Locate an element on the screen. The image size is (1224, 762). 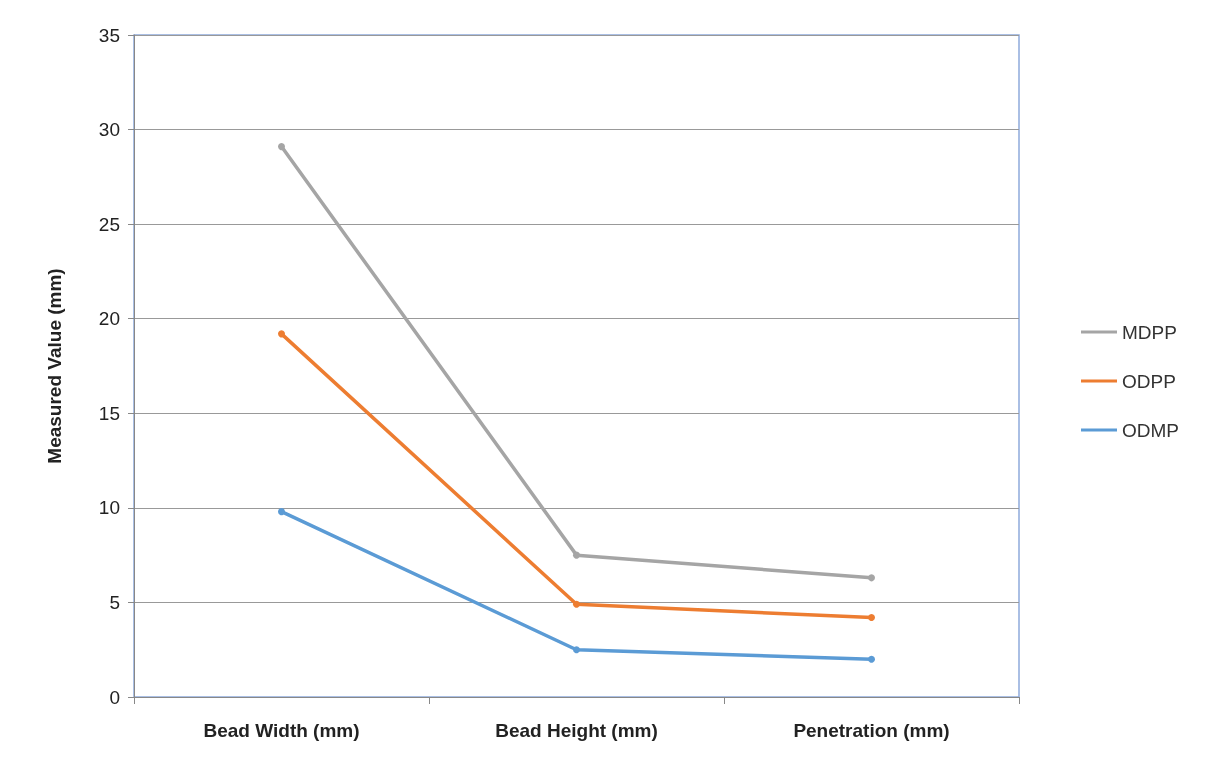
y-tick-label: 0 is located at coordinates (114, 697).